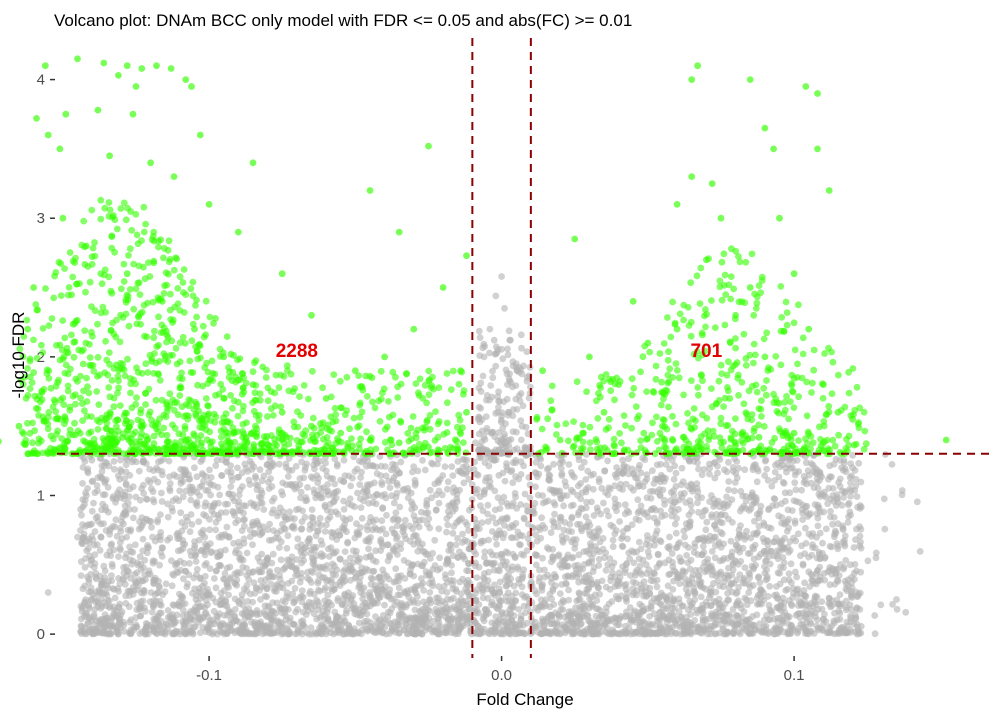  I want to click on x-tick-label: -0.1, so click(209, 675).